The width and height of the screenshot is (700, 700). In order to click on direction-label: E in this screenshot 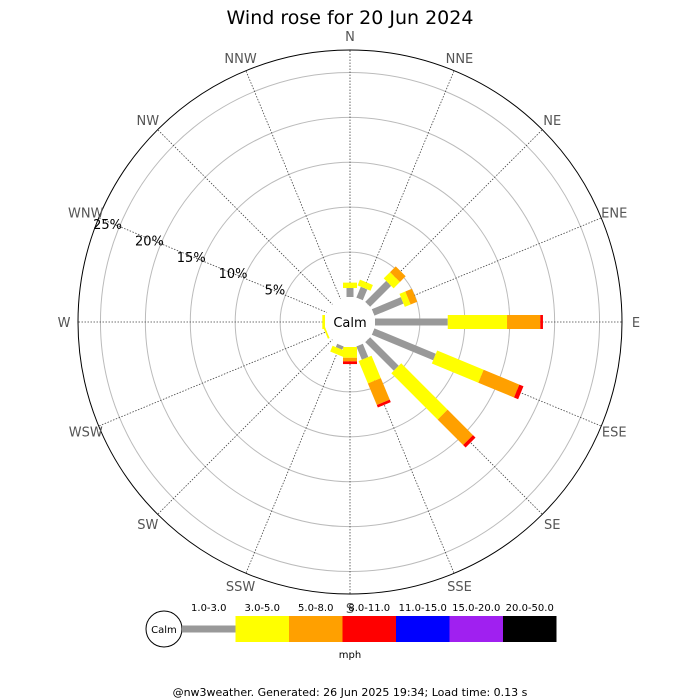, I will do `click(636, 323)`.